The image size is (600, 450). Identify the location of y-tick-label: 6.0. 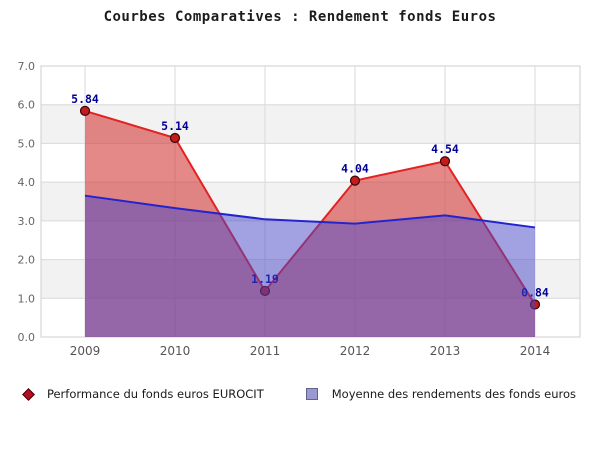
(27, 105).